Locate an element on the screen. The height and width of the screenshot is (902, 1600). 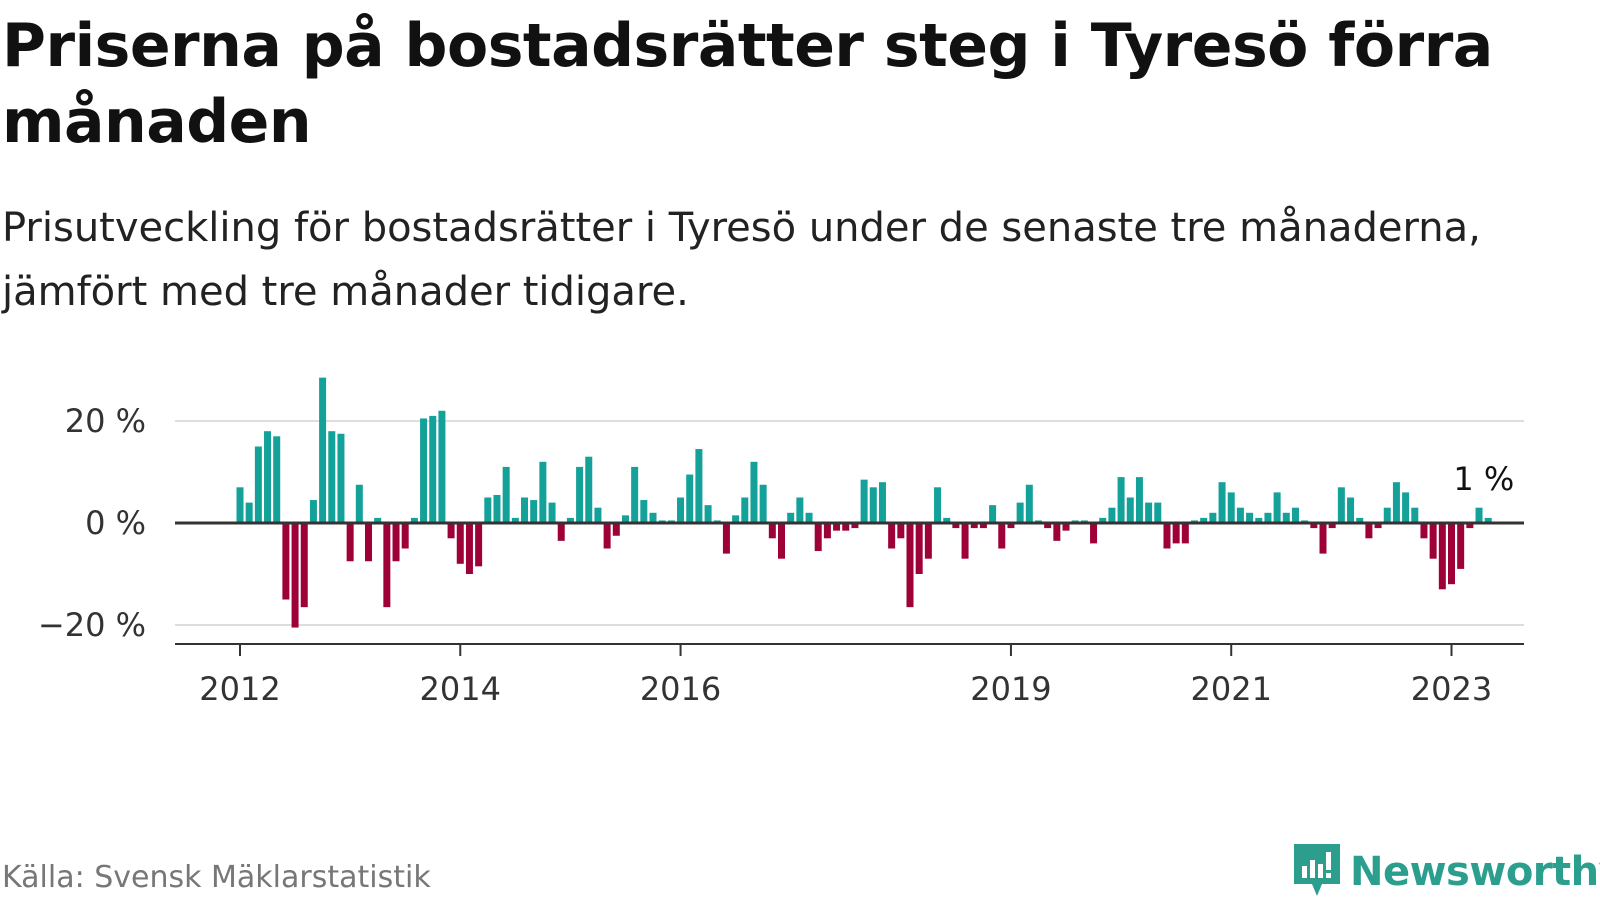
brand-name: Newsworthy is located at coordinates (1475, 872).